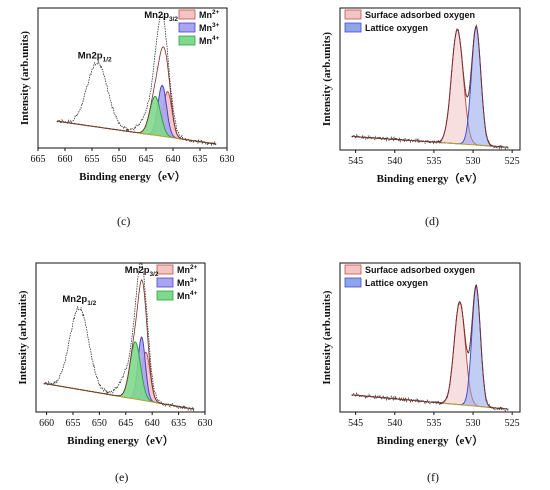 This screenshot has width=550, height=490. What do you see at coordinates (433, 477) in the screenshot?
I see `panel-label-f: (f)` at bounding box center [433, 477].